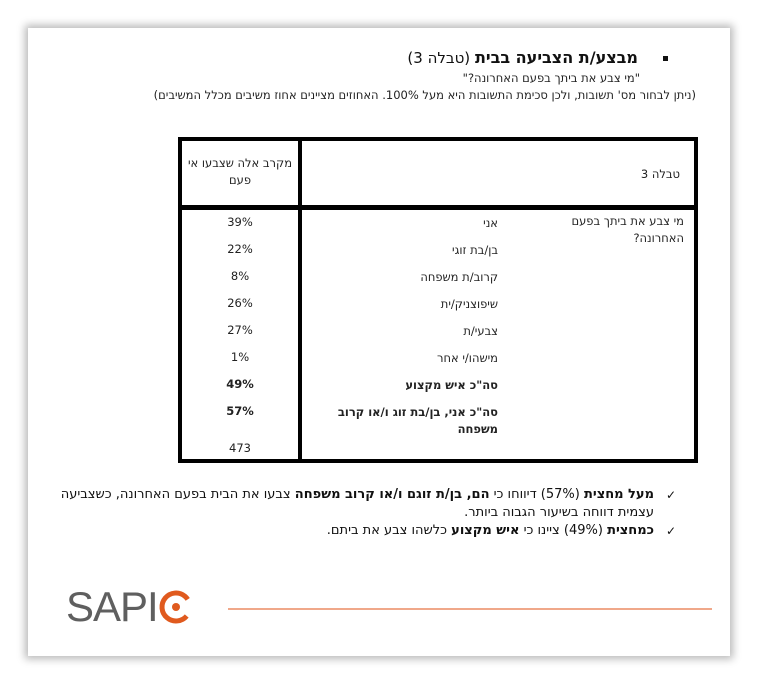 The image size is (758, 684). What do you see at coordinates (459, 277) in the screenshot?
I see `row-label: קרוב/ת משפחה` at bounding box center [459, 277].